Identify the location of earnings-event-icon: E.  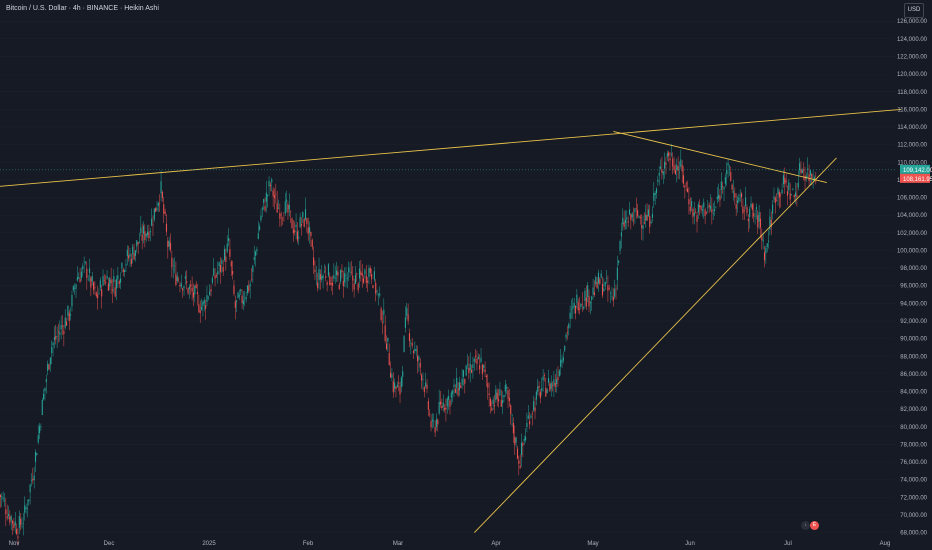
(814, 525).